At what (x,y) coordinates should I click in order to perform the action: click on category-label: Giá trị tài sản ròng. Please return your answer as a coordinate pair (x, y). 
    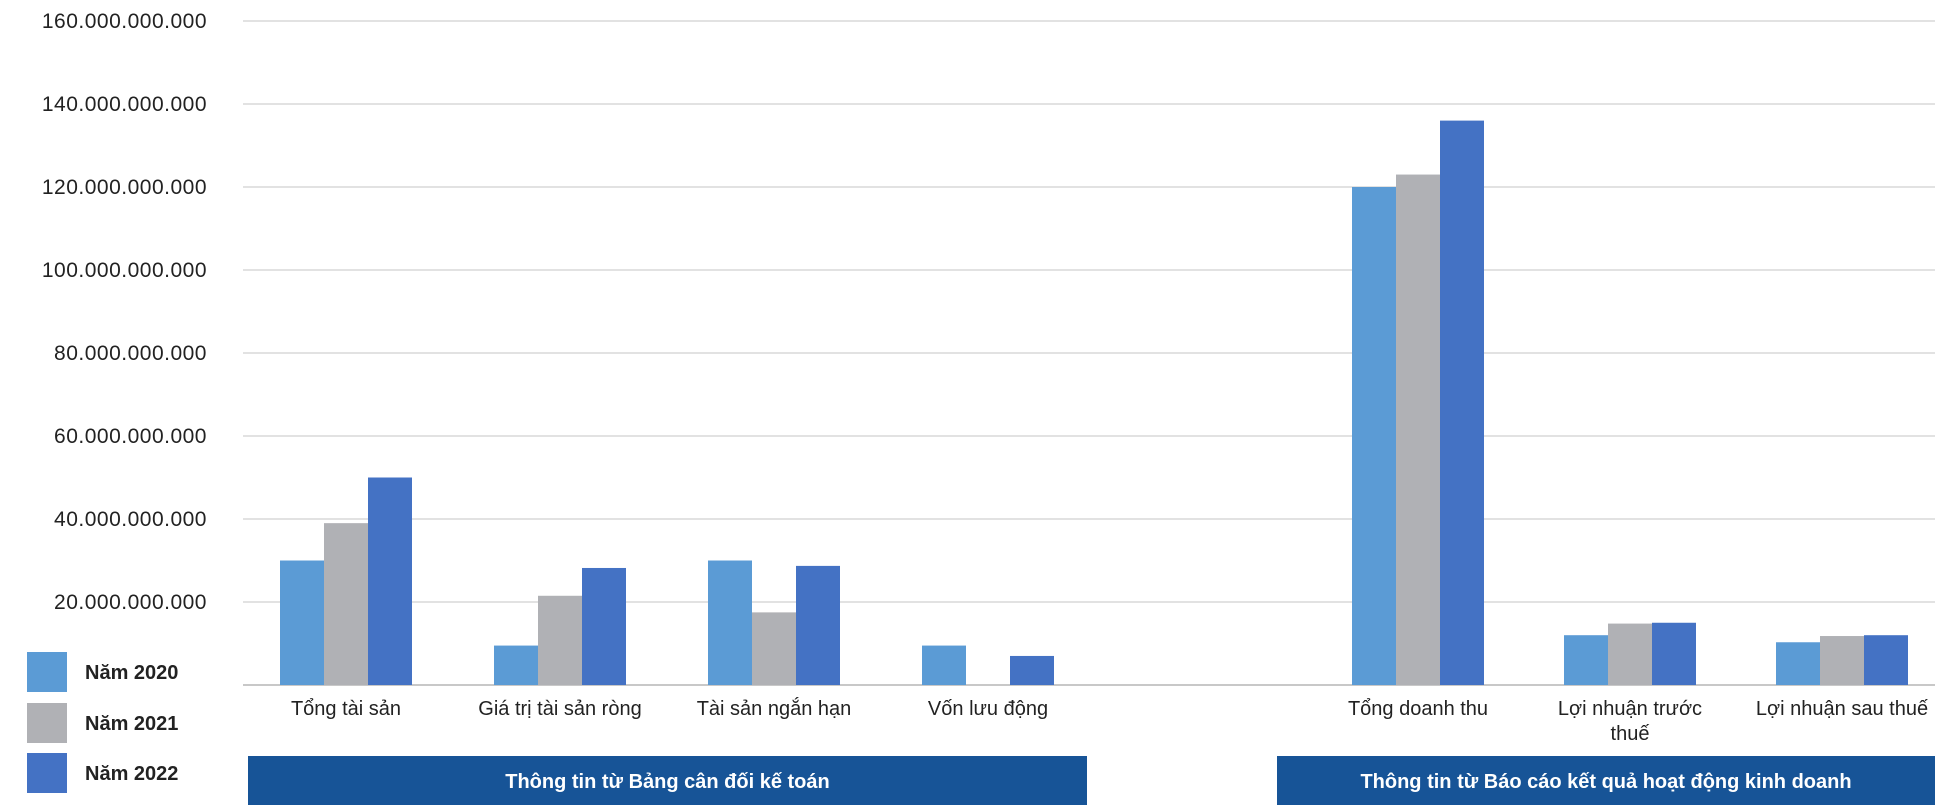
    Looking at the image, I should click on (559, 709).